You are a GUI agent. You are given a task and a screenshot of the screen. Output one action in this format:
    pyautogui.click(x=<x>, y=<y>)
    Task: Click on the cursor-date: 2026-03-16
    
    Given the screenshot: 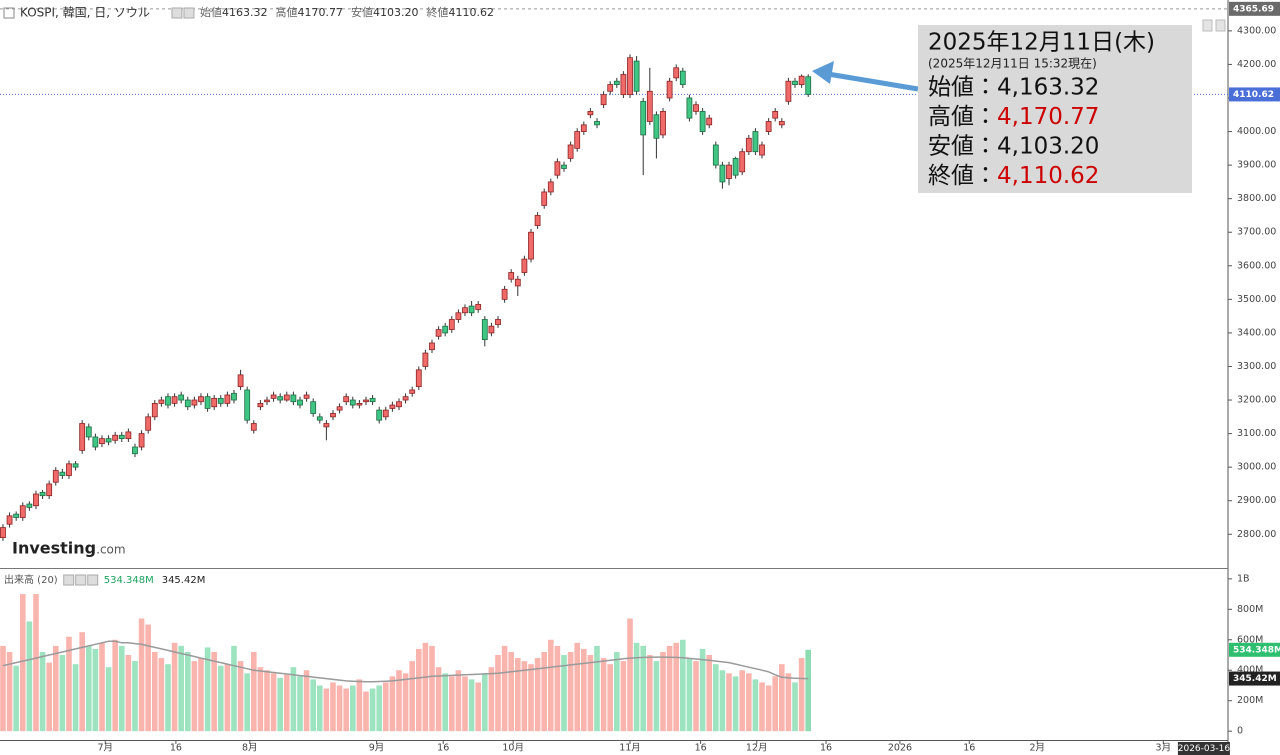 What is the action you would take?
    pyautogui.click(x=1204, y=749)
    